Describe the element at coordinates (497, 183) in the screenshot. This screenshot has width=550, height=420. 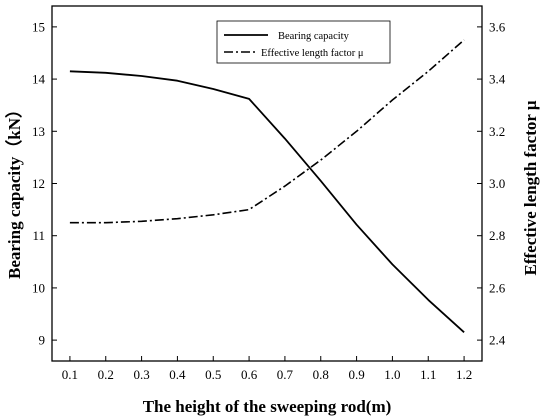
I see `right-y-tick-label: 3.0` at that location.